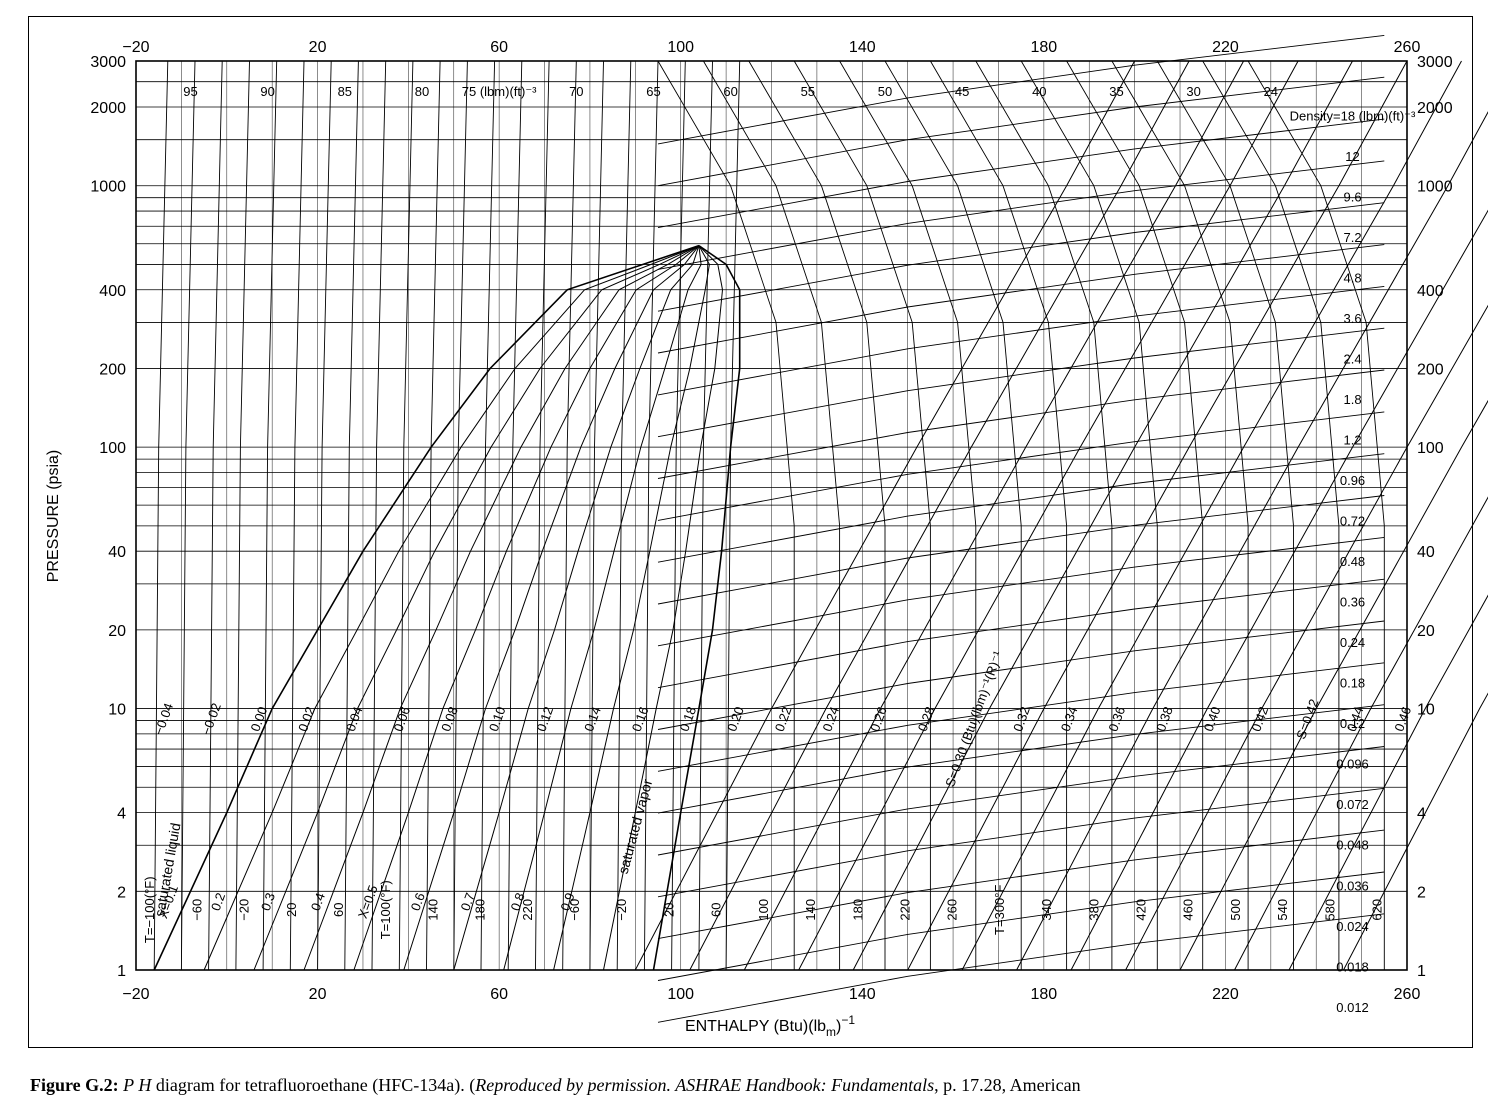  Describe the element at coordinates (137, 1085) in the screenshot. I see `caption-ph: P H` at that location.